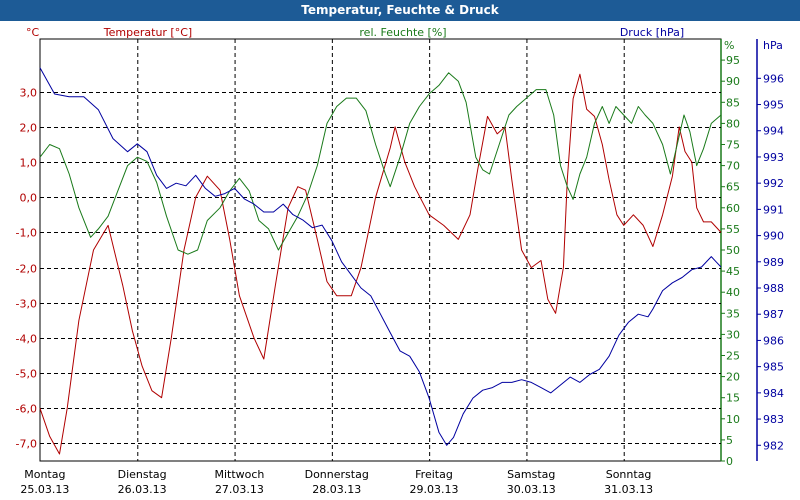 This screenshot has width=800, height=500. I want to click on temperature-tick-label: -7,0, so click(26, 444).